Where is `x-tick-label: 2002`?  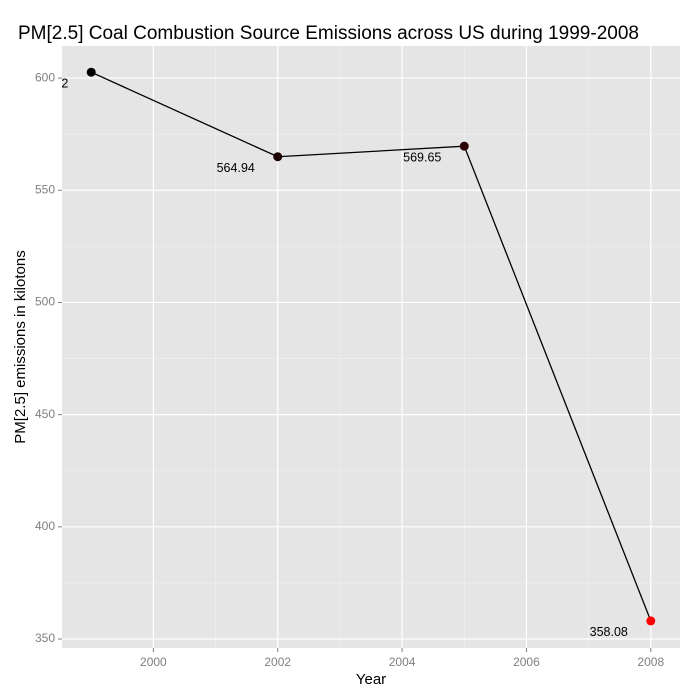 x-tick-label: 2002 is located at coordinates (277, 662).